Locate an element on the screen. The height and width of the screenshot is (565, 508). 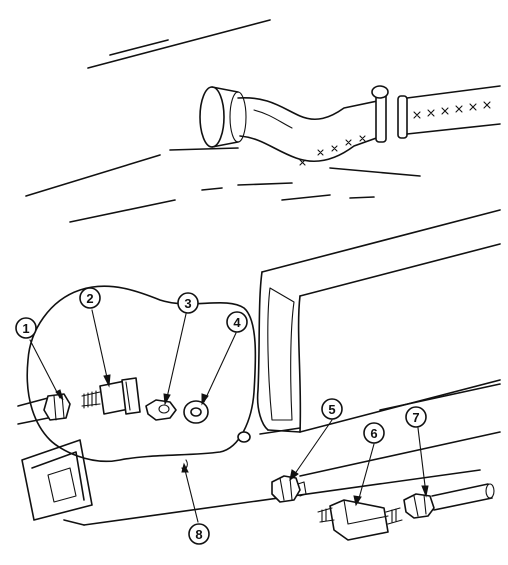
callout-5: 5 is located at coordinates (332, 409).